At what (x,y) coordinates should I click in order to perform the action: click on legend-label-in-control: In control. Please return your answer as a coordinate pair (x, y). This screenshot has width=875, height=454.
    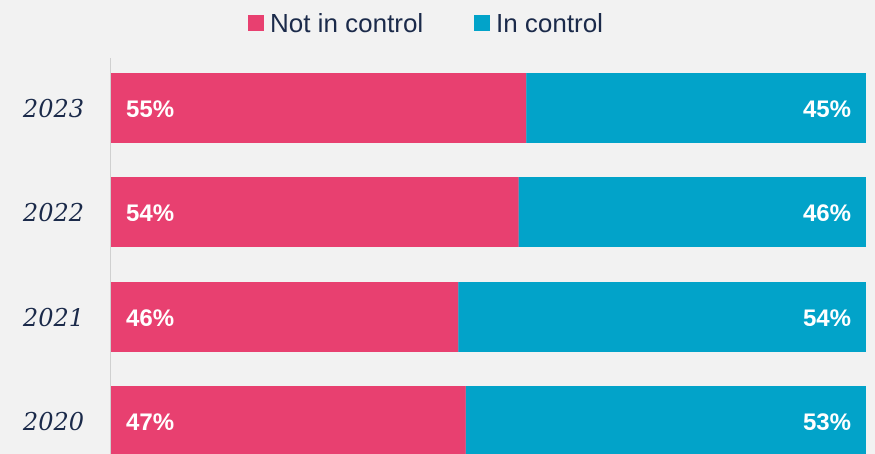
    Looking at the image, I should click on (549, 23).